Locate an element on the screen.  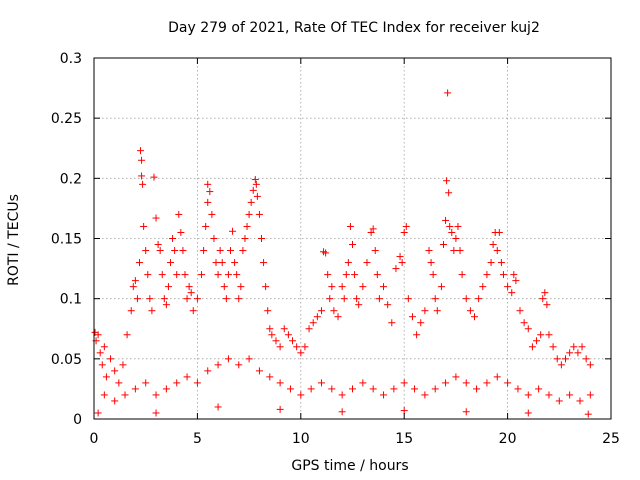
y-tick-label: 0.1 is located at coordinates (71, 300).